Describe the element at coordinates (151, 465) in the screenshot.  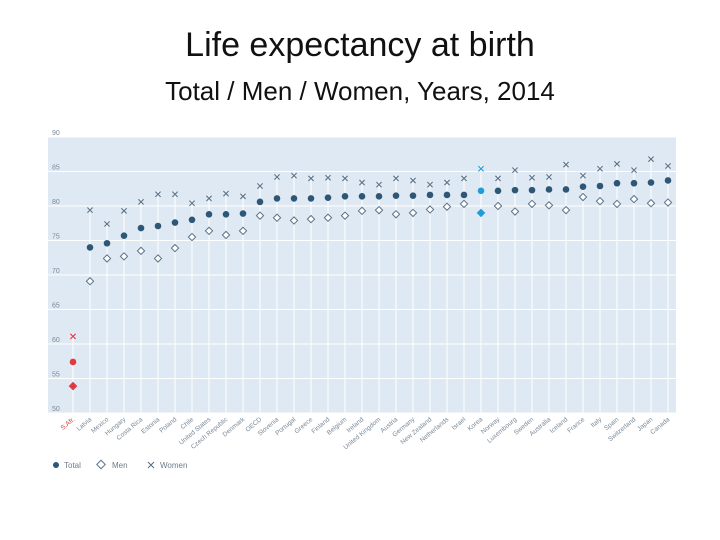
I see `legend-women-marker` at that location.